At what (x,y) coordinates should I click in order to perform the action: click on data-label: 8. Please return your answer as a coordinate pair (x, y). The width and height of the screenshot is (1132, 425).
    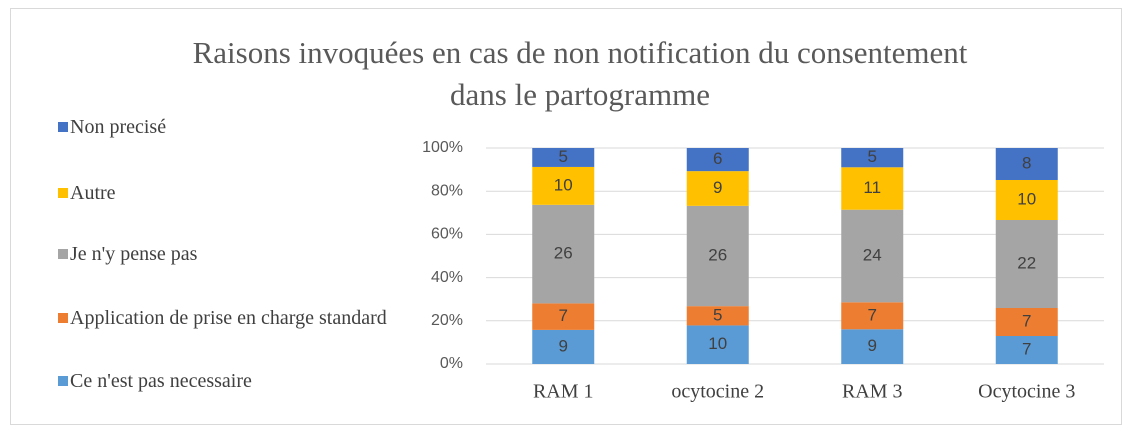
    Looking at the image, I should click on (1026, 162).